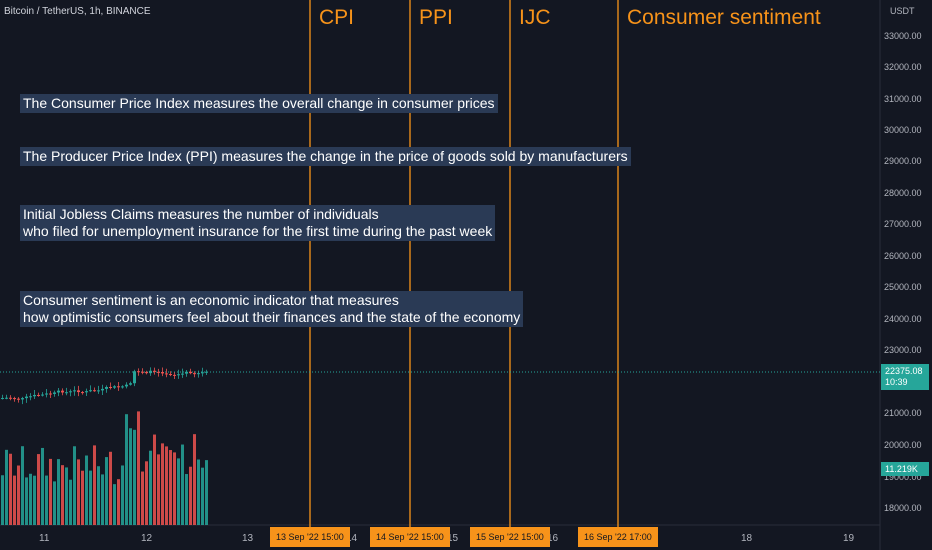 This screenshot has width=932, height=550. Describe the element at coordinates (410, 537) in the screenshot. I see `event-date-ppi: 14 Sep '22 15:00` at that location.